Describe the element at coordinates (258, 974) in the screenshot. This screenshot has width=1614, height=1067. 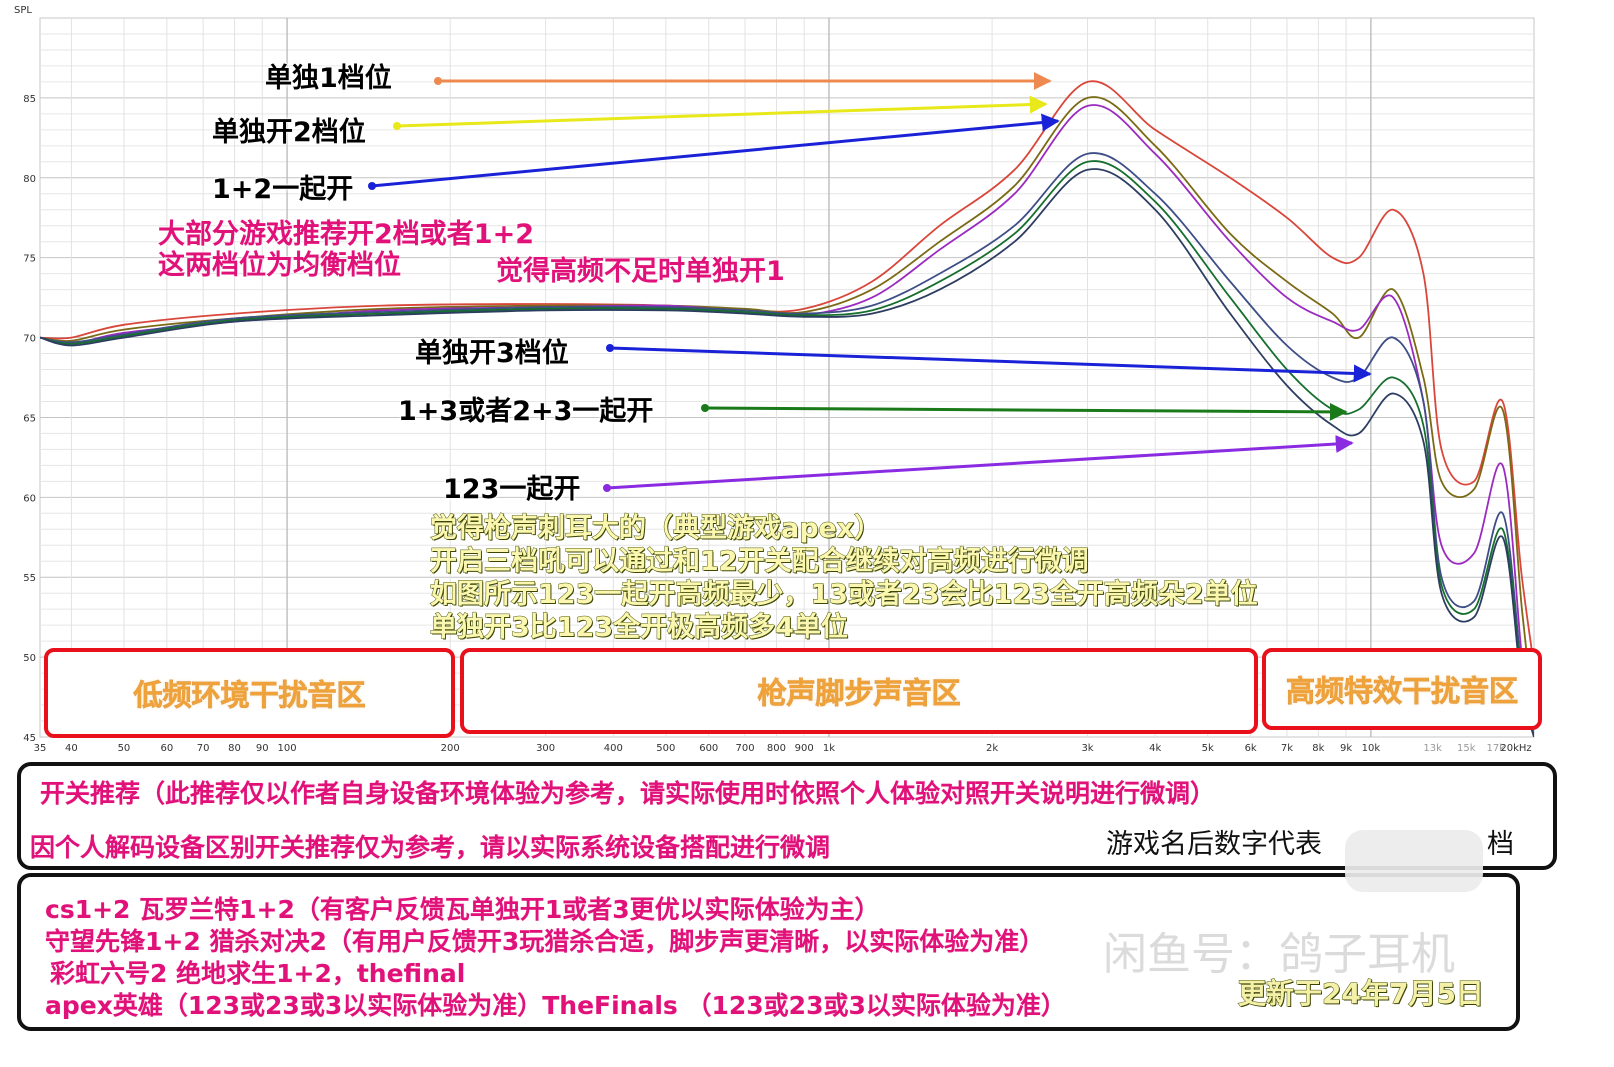
I see `games-line-3: 彩虹六号2 绝地求生1+2，thefinal` at that location.